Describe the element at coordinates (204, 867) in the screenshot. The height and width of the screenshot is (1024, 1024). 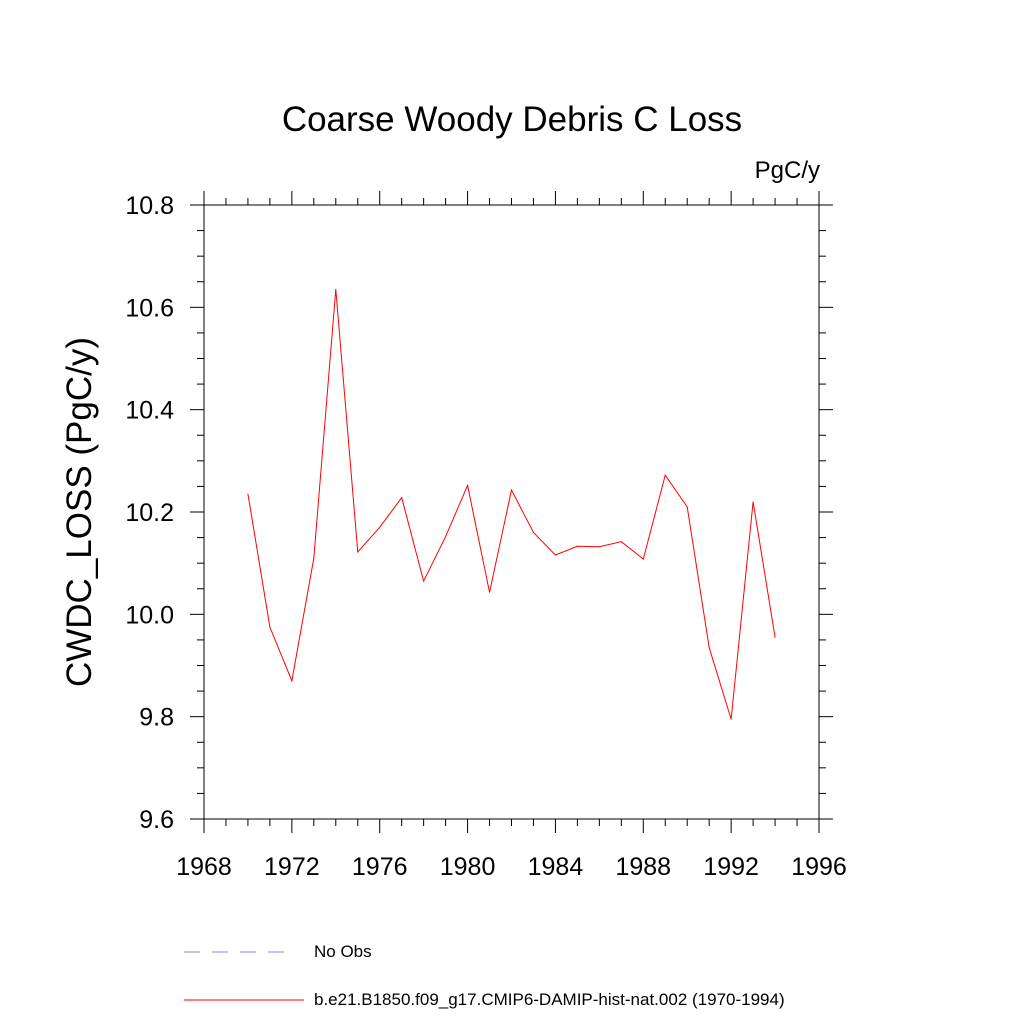
I see `x-tick-label: 1968` at that location.